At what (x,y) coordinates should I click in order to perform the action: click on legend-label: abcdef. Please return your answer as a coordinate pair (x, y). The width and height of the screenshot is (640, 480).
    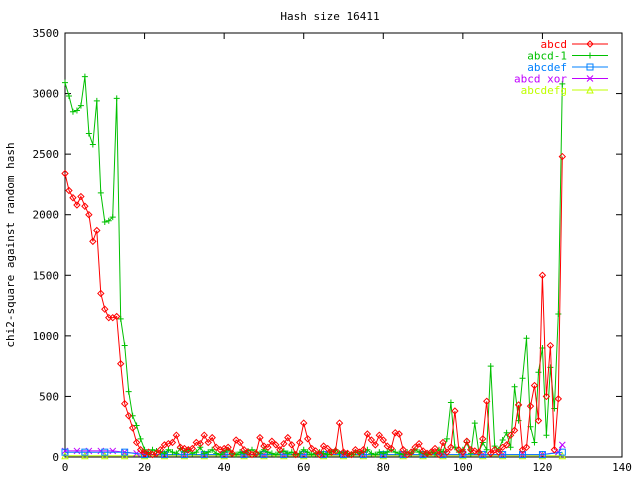
    Looking at the image, I should click on (547, 67).